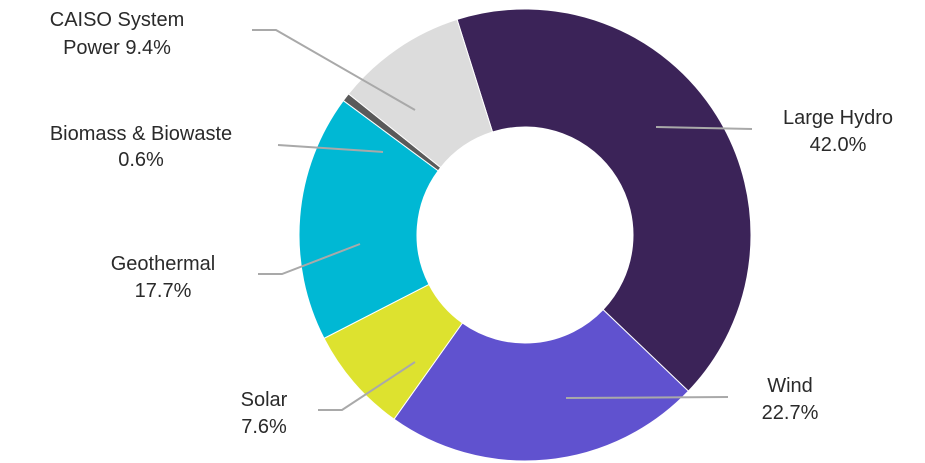 The width and height of the screenshot is (925, 463). I want to click on leader-line-large-hydro, so click(704, 128).